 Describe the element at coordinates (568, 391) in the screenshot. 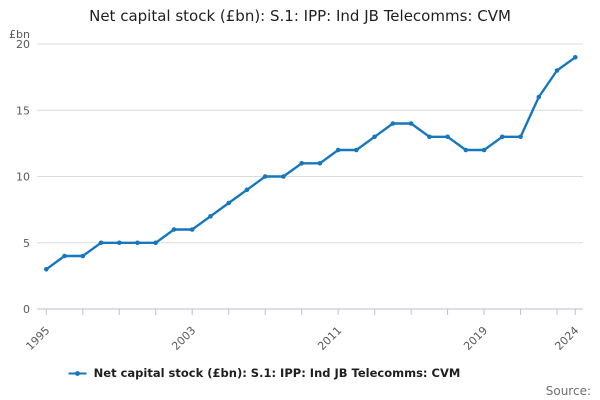

I see `source-label: Source:` at that location.